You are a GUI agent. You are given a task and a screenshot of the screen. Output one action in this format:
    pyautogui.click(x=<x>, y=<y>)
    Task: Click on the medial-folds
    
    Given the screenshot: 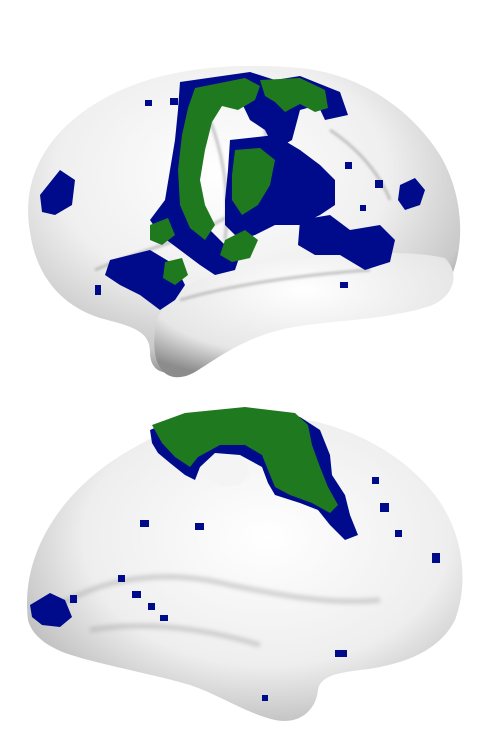 What is the action you would take?
    pyautogui.click(x=219, y=611)
    